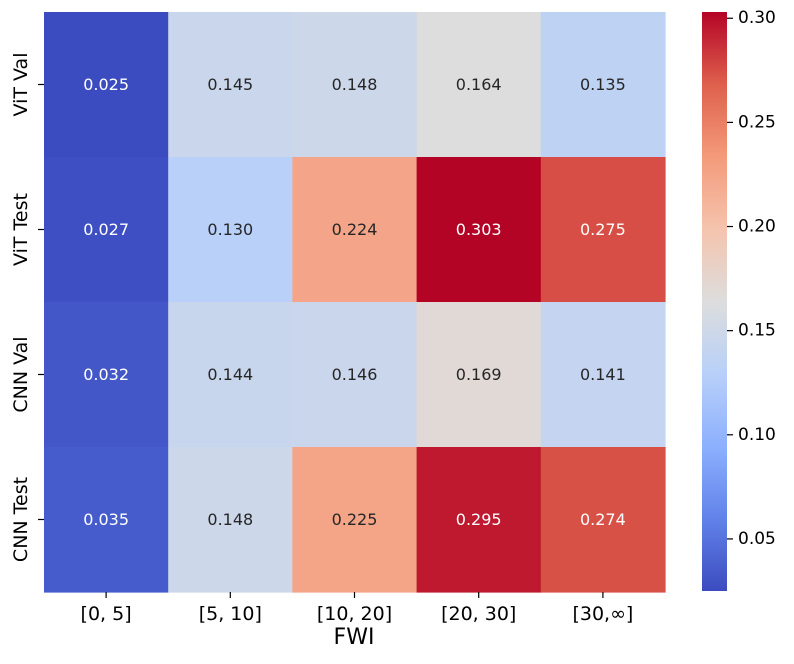  Describe the element at coordinates (21, 229) in the screenshot. I see `y-tick-label-1: ViT Test` at that location.